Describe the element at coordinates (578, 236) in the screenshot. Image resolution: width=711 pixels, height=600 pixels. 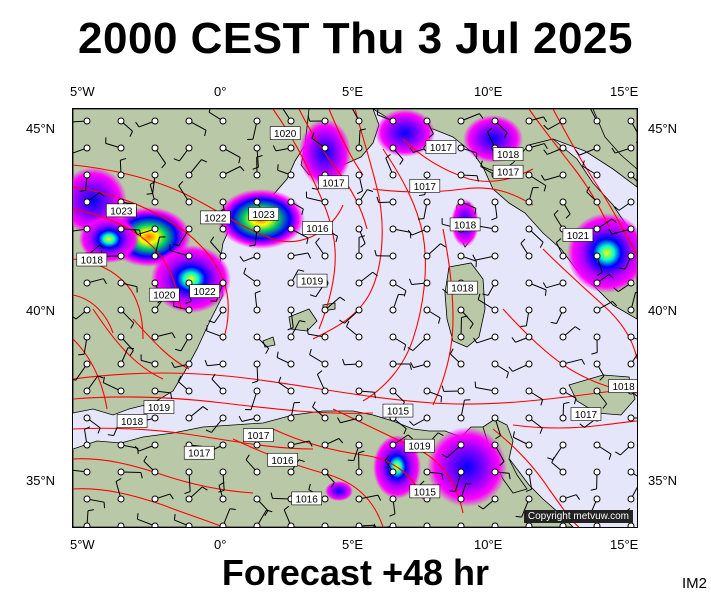
I see `svg-text: 1021` at that location.